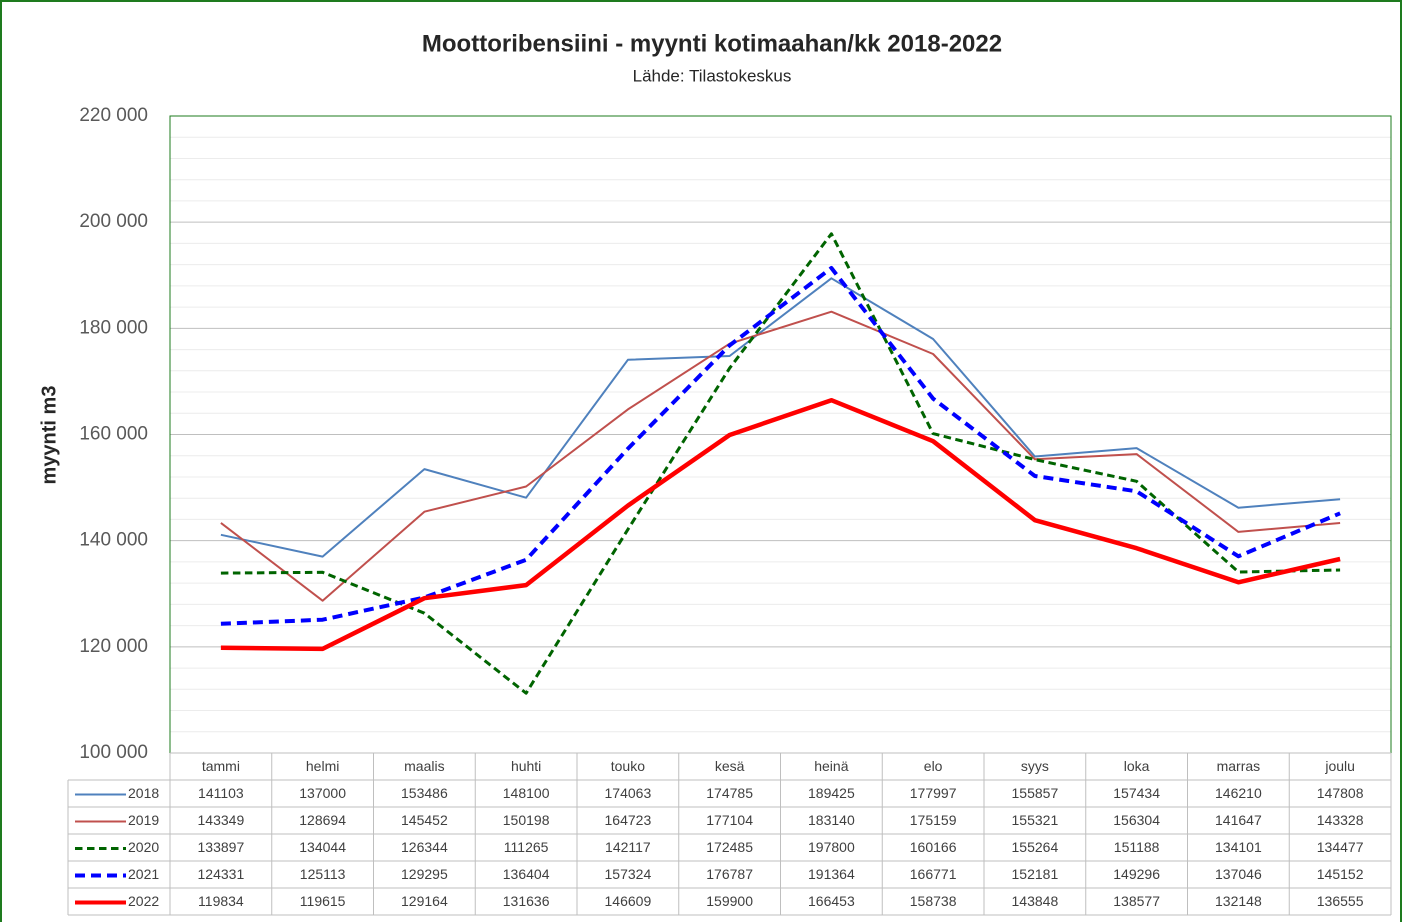 Image resolution: width=1403 pixels, height=922 pixels. I want to click on table-value: 191364, so click(831, 874).